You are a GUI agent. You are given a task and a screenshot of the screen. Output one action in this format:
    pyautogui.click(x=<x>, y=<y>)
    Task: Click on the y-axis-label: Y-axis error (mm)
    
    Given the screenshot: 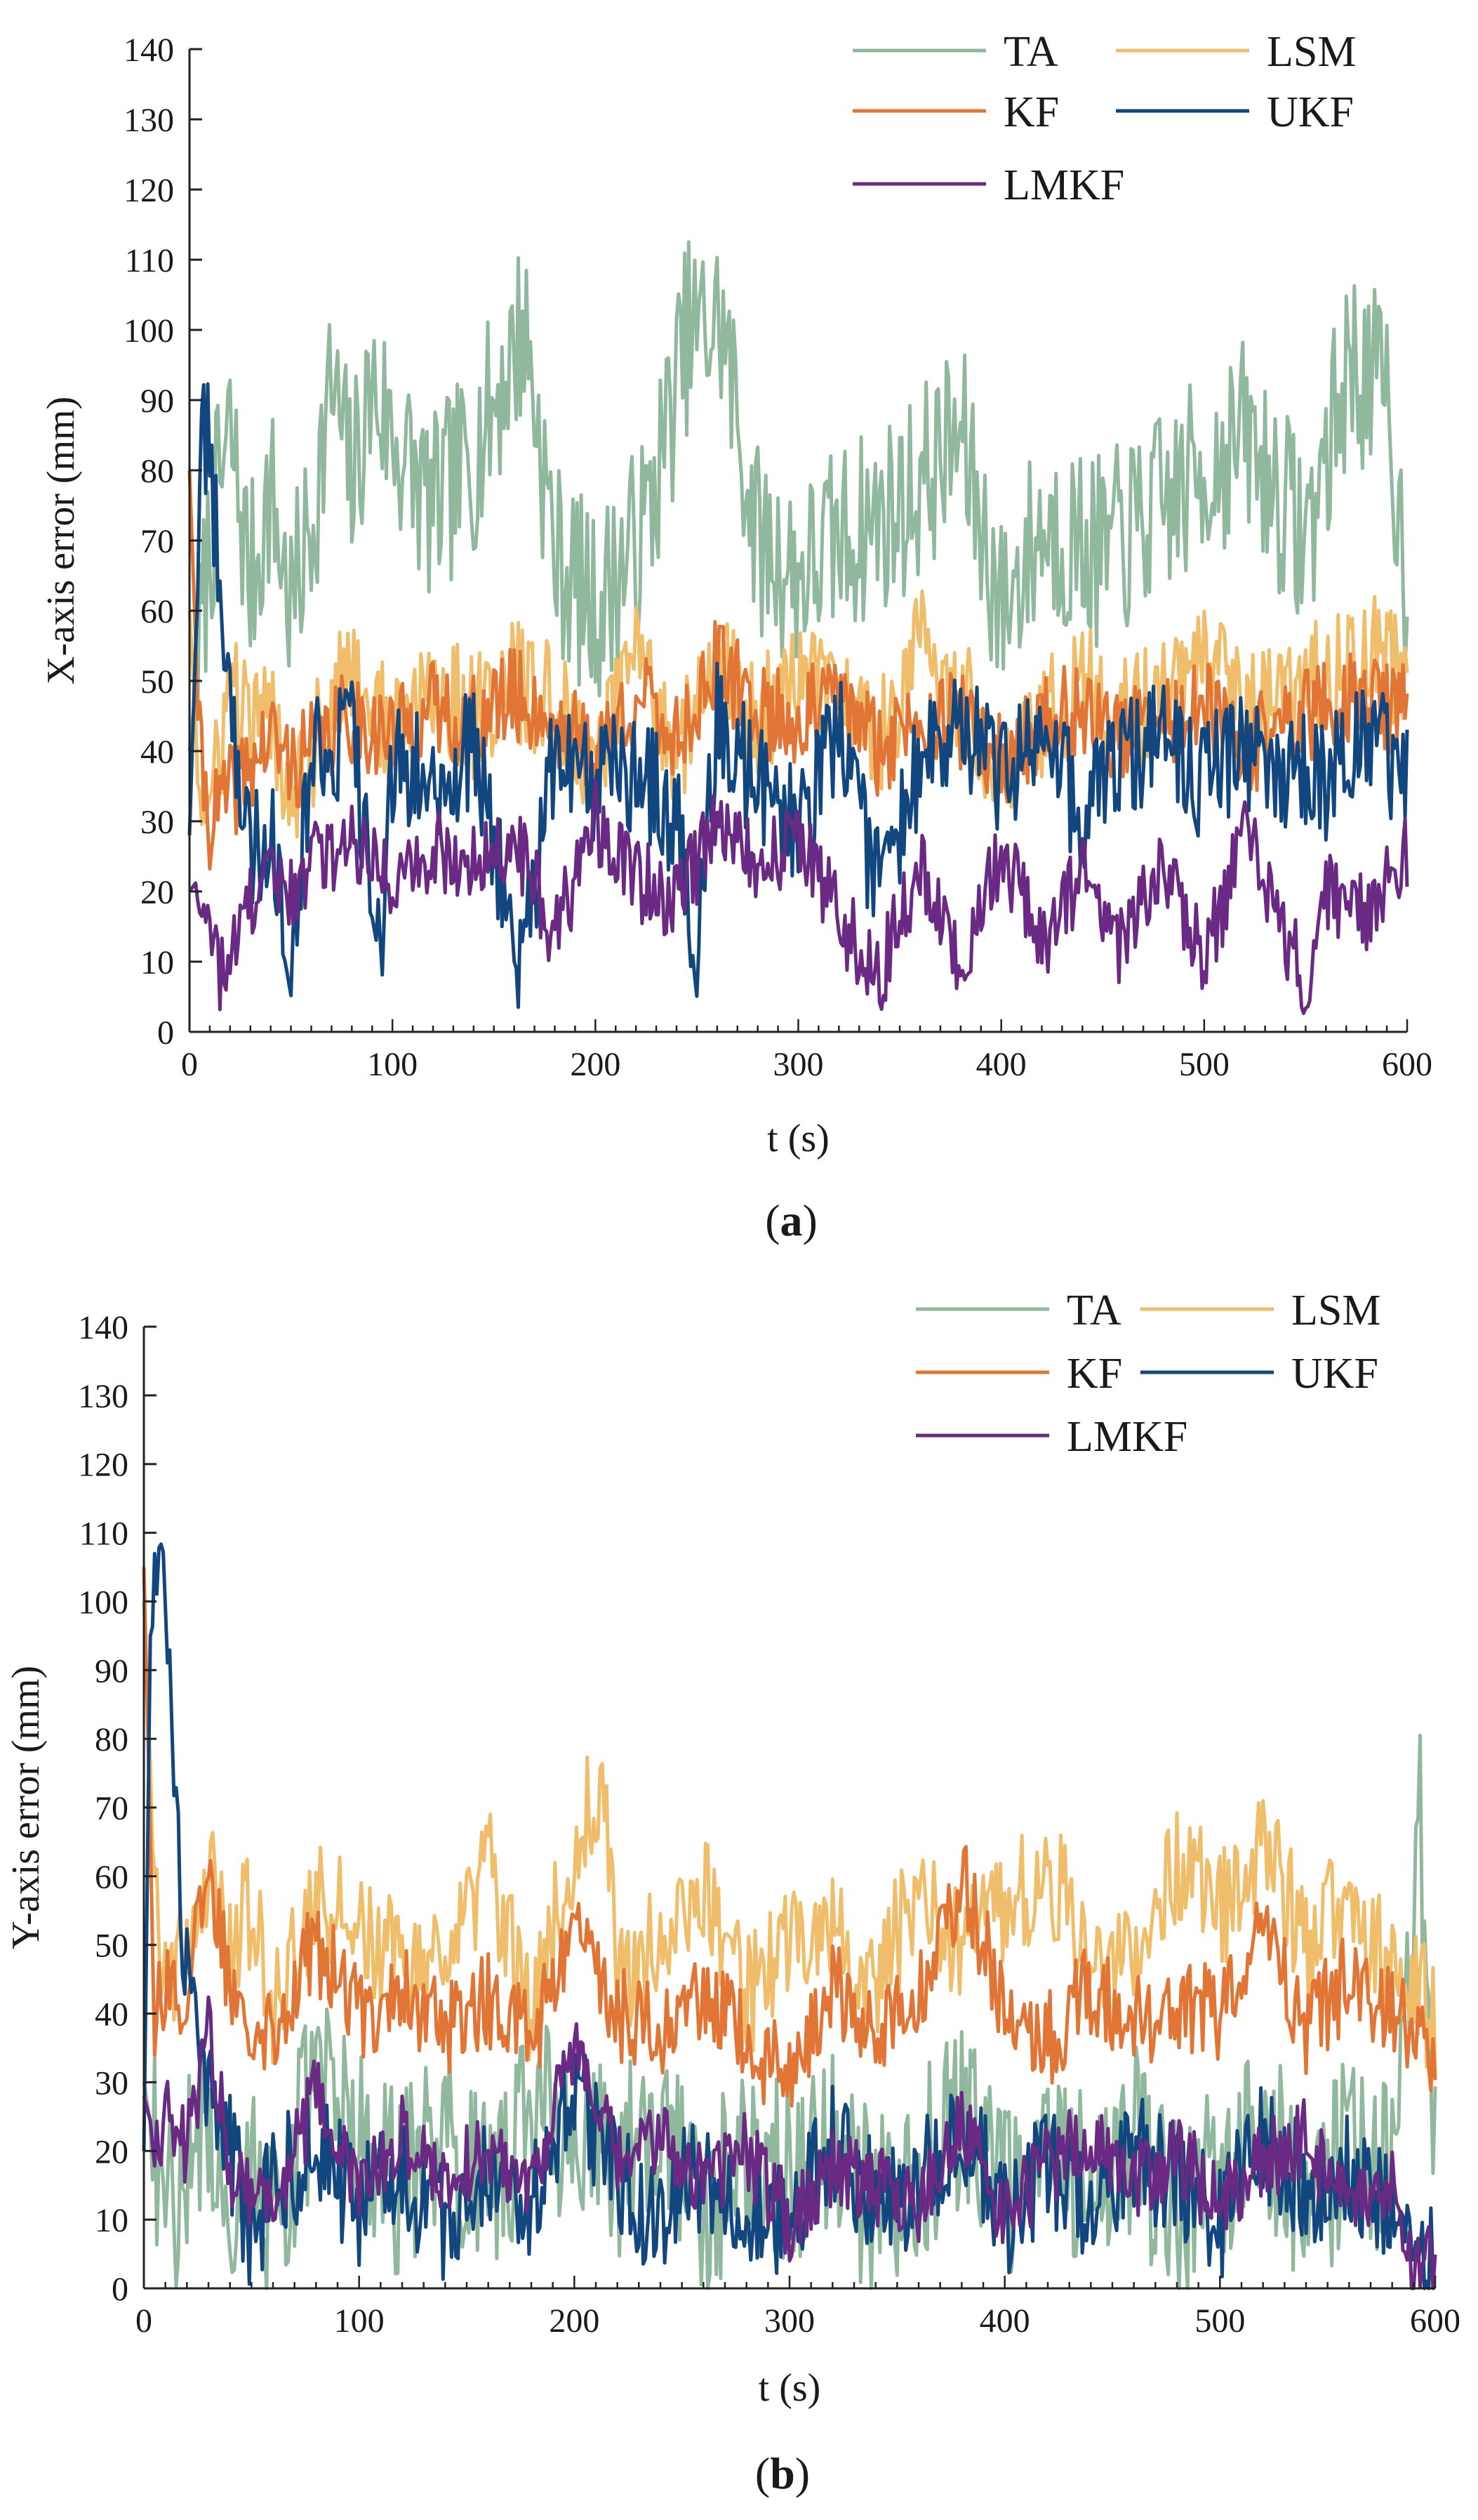 What is the action you would take?
    pyautogui.click(x=26, y=1807)
    